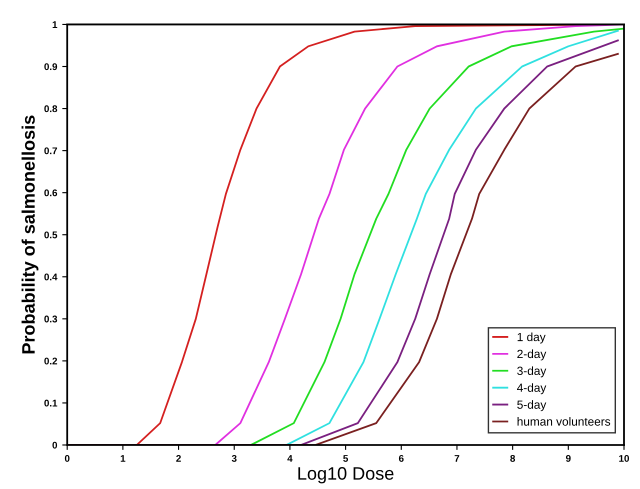 Image resolution: width=640 pixels, height=489 pixels. What do you see at coordinates (290, 458) in the screenshot?
I see `x-tick-label: 4` at bounding box center [290, 458].